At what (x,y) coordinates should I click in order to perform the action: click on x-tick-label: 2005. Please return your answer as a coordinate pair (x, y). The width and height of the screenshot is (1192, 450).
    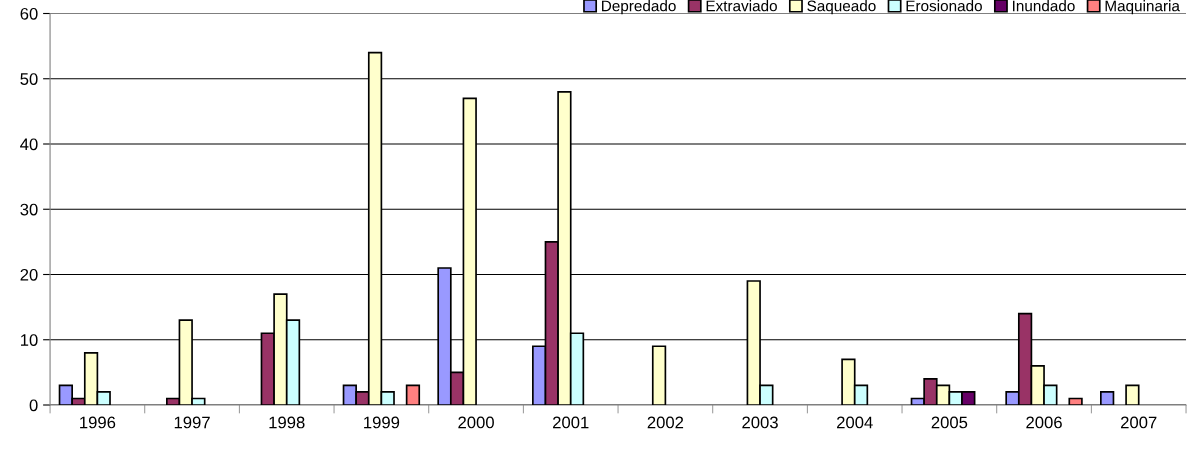
    Looking at the image, I should click on (949, 422).